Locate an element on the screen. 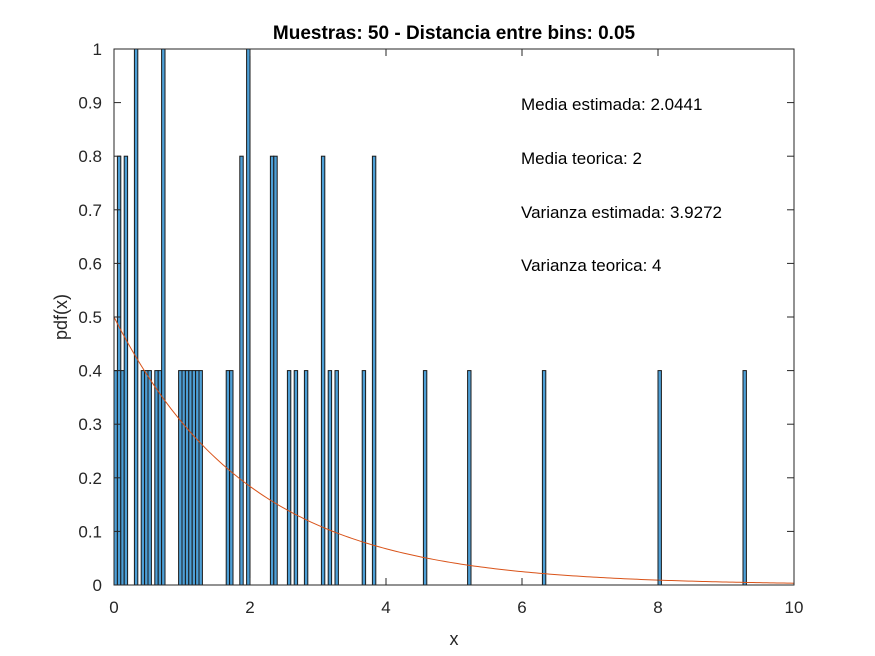 The width and height of the screenshot is (875, 656). x-tick-label: 4 is located at coordinates (385, 607).